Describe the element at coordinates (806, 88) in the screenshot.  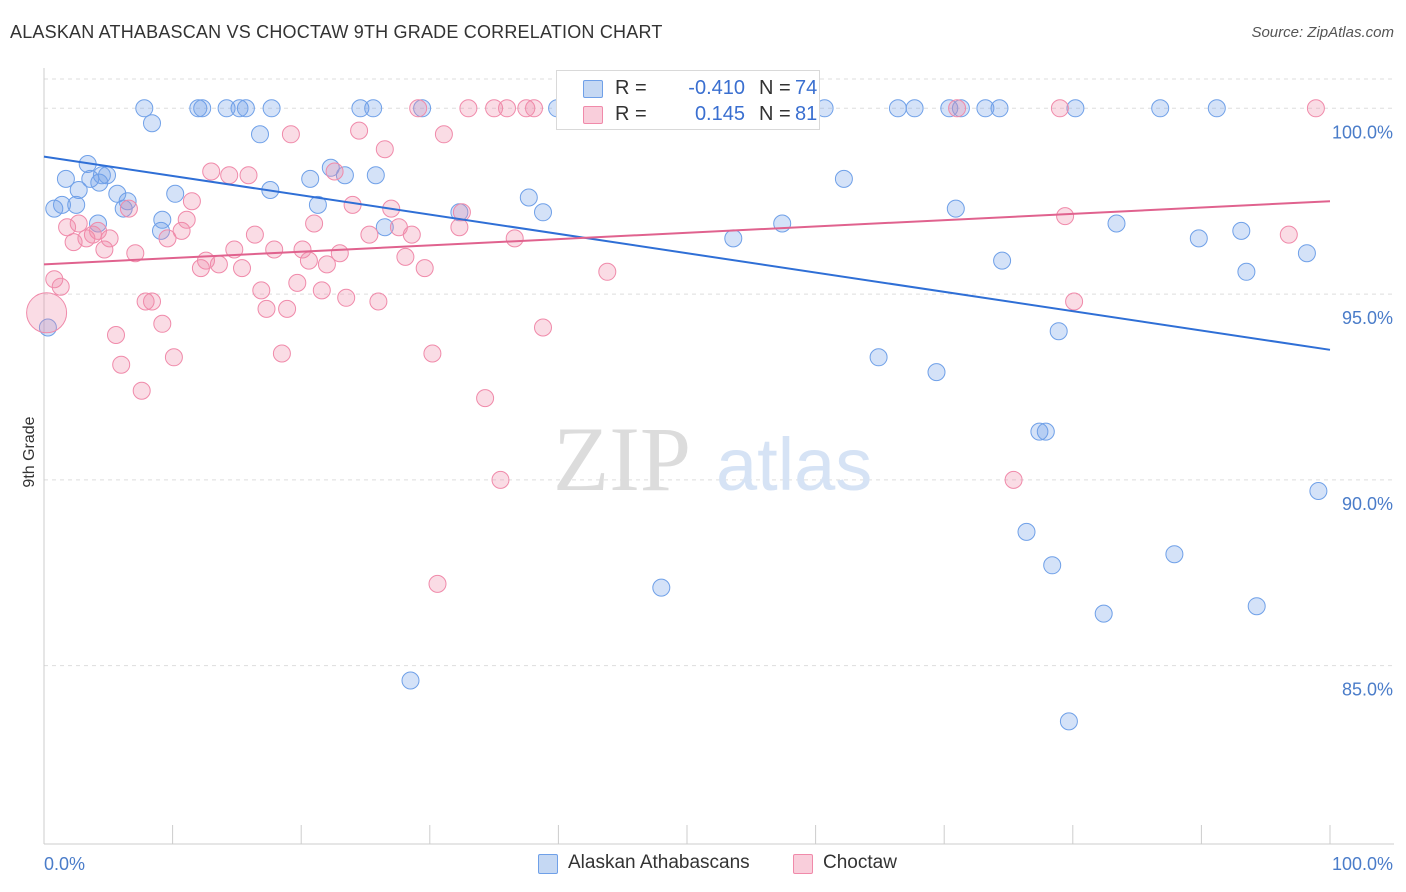
I see `legend-n-value: 74` at that location.